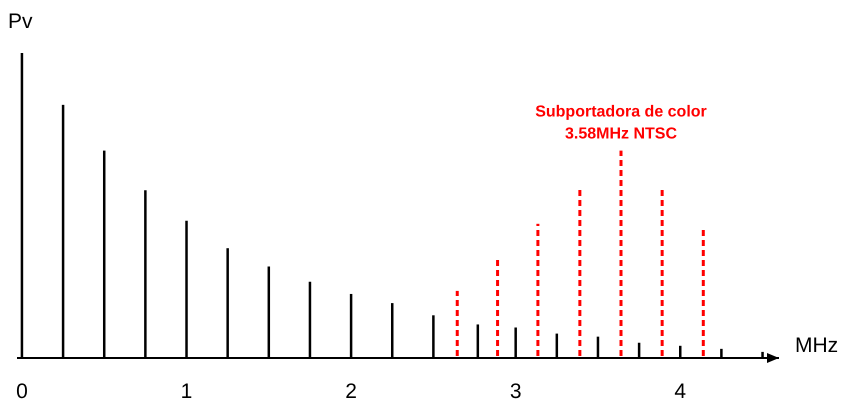 The width and height of the screenshot is (853, 405). I want to click on series-label: Subportadora de color 3.58MHz NTSC, so click(621, 123).